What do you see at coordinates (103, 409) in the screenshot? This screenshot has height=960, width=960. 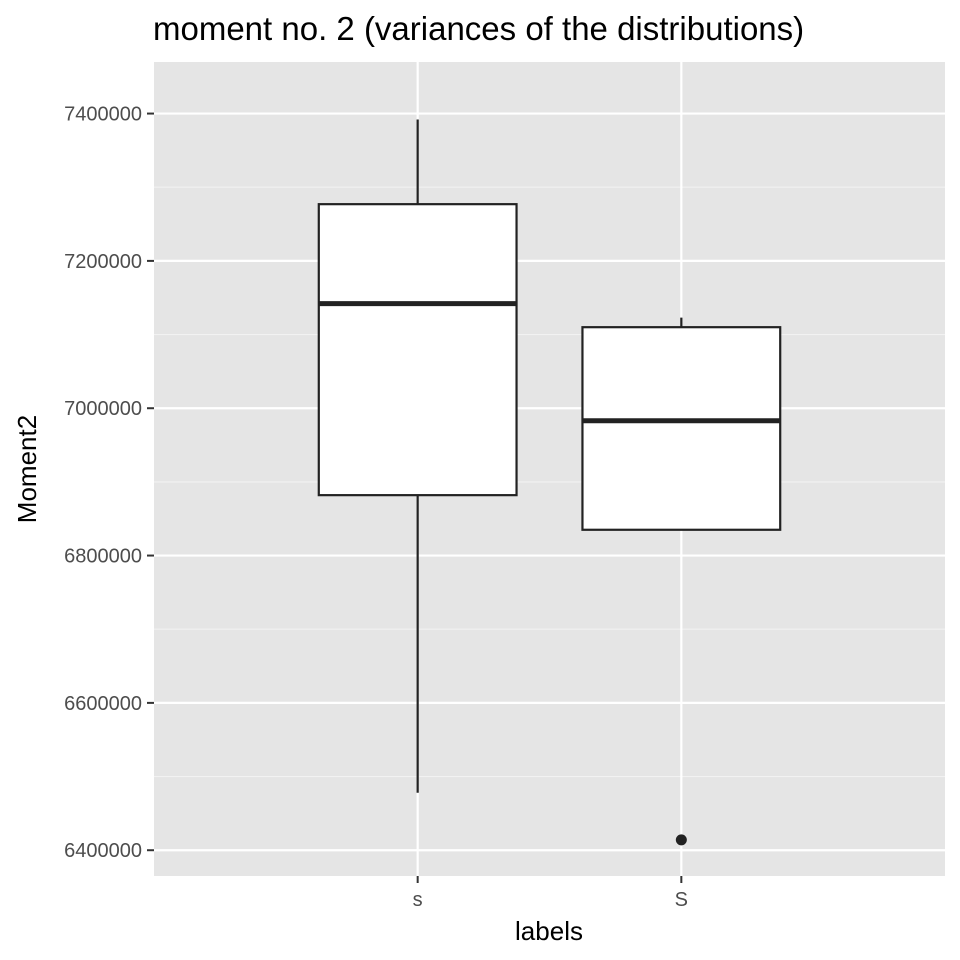 I see `y-tick-label: 7000000` at bounding box center [103, 409].